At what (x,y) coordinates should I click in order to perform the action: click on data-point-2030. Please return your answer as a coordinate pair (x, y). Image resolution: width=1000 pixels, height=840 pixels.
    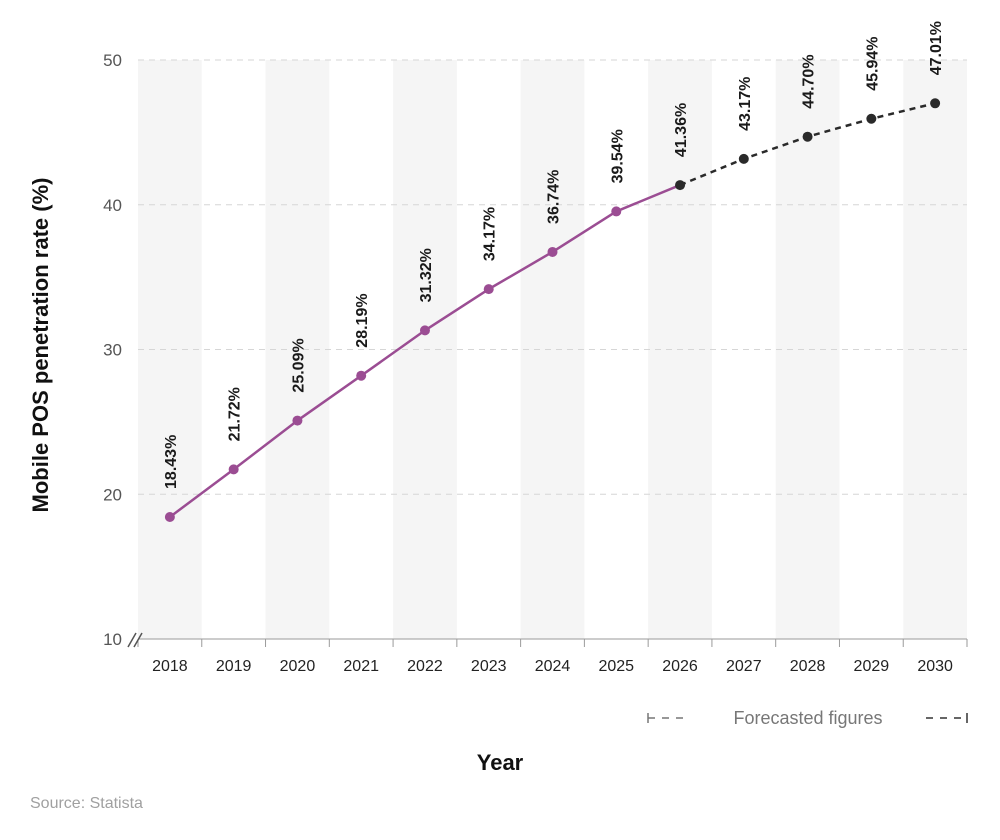
    Looking at the image, I should click on (935, 103).